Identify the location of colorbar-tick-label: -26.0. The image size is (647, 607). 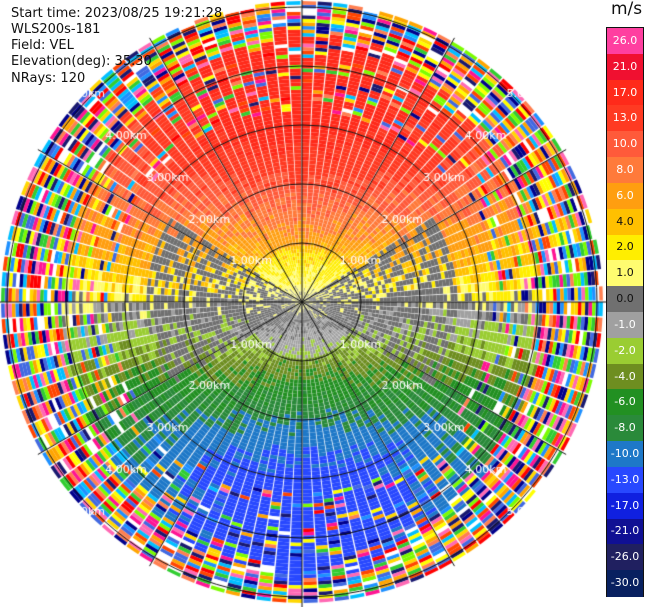
(625, 557).